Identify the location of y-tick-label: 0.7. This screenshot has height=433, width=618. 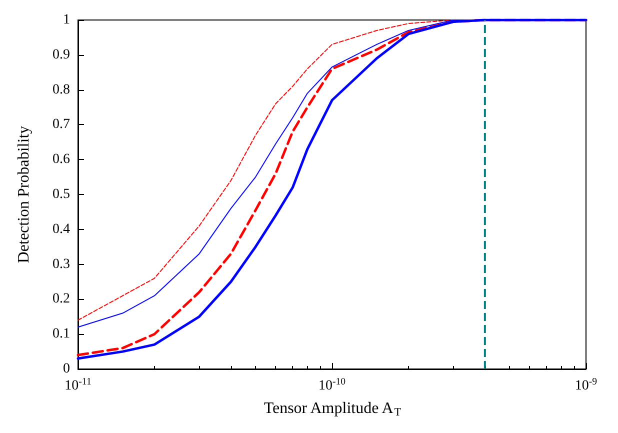
(61, 124).